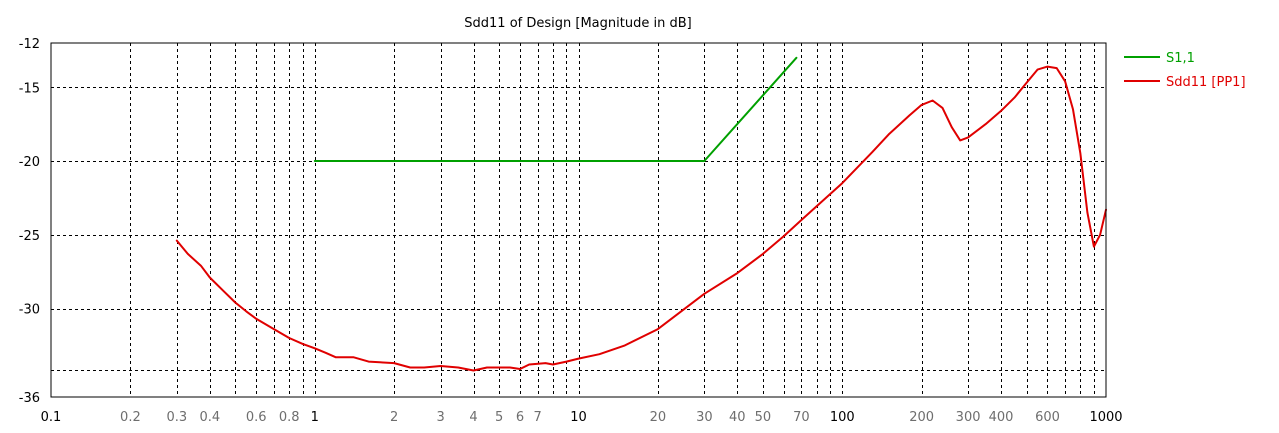  What do you see at coordinates (499, 417) in the screenshot?
I see `x-tick-label: 5` at bounding box center [499, 417].